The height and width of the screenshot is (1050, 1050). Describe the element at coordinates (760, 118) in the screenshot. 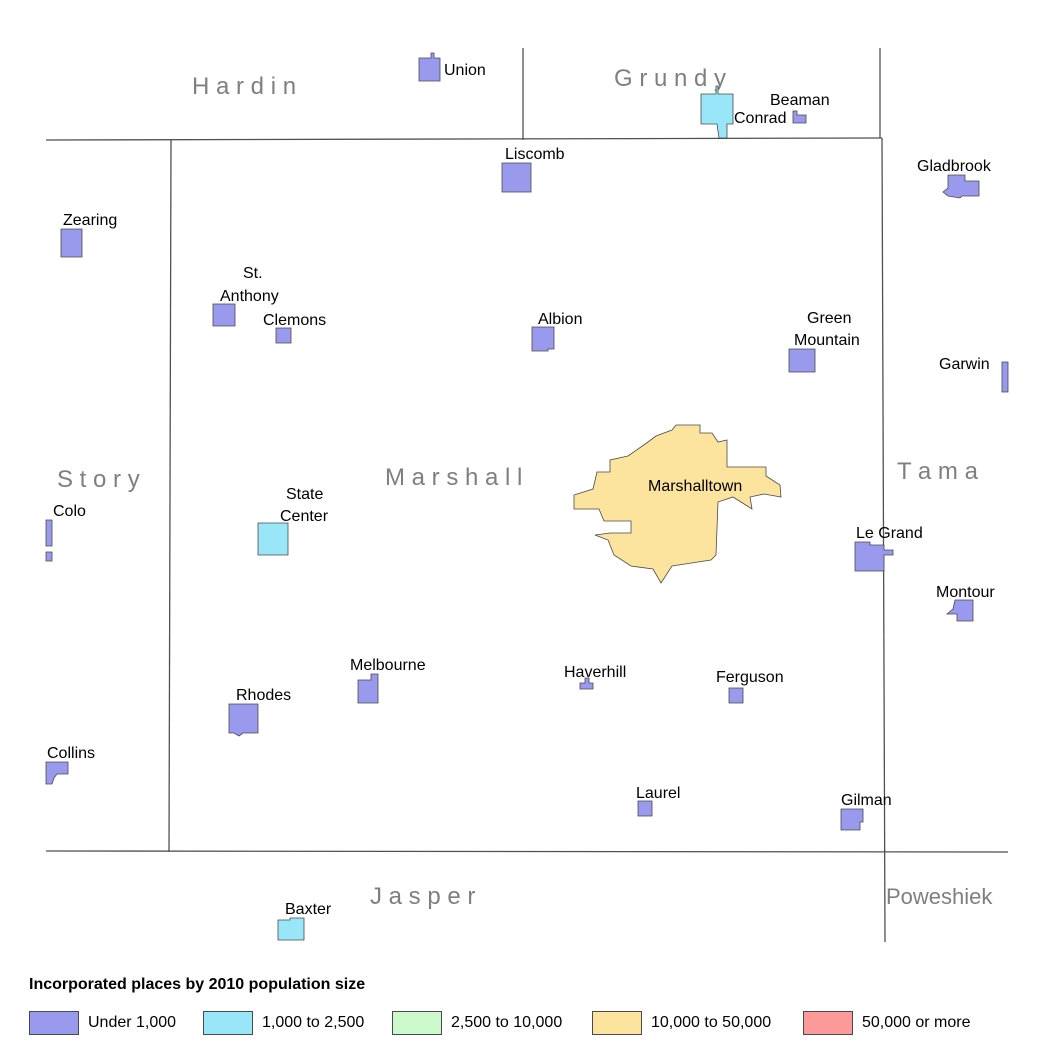

I see `place-label-conrad: Conrad` at that location.